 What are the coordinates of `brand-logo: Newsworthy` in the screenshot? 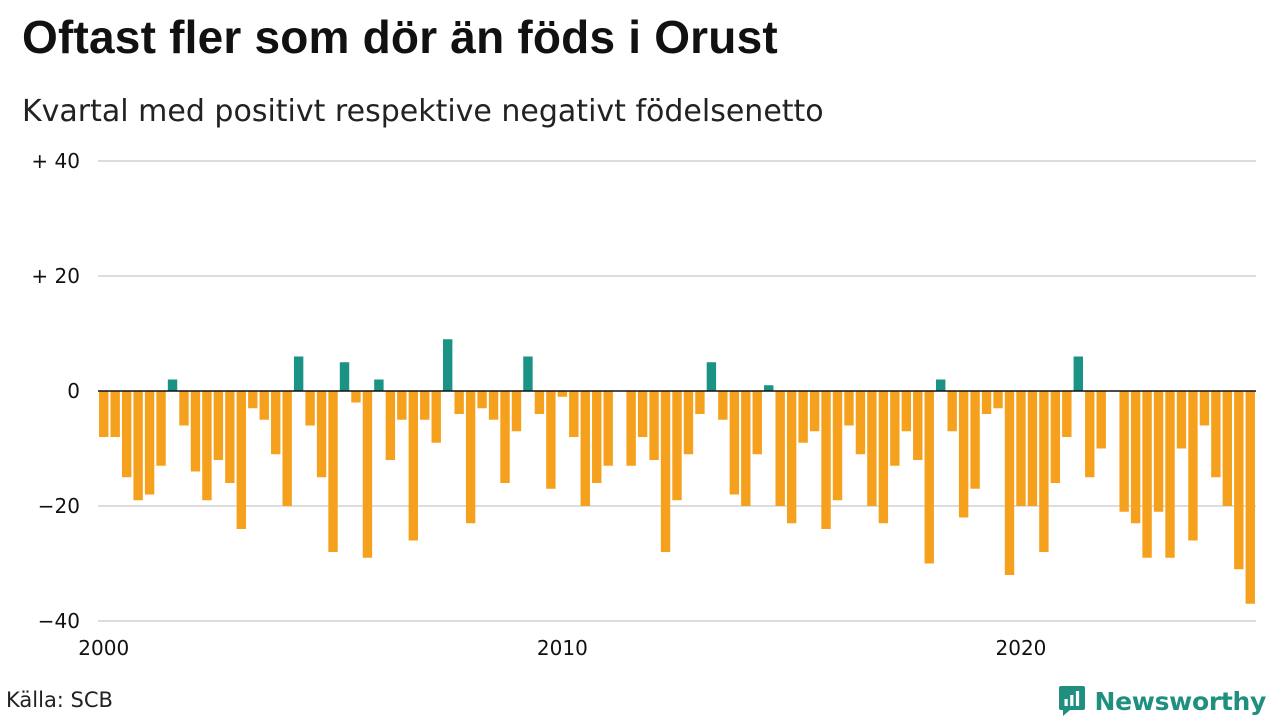 It's located at (1162, 701).